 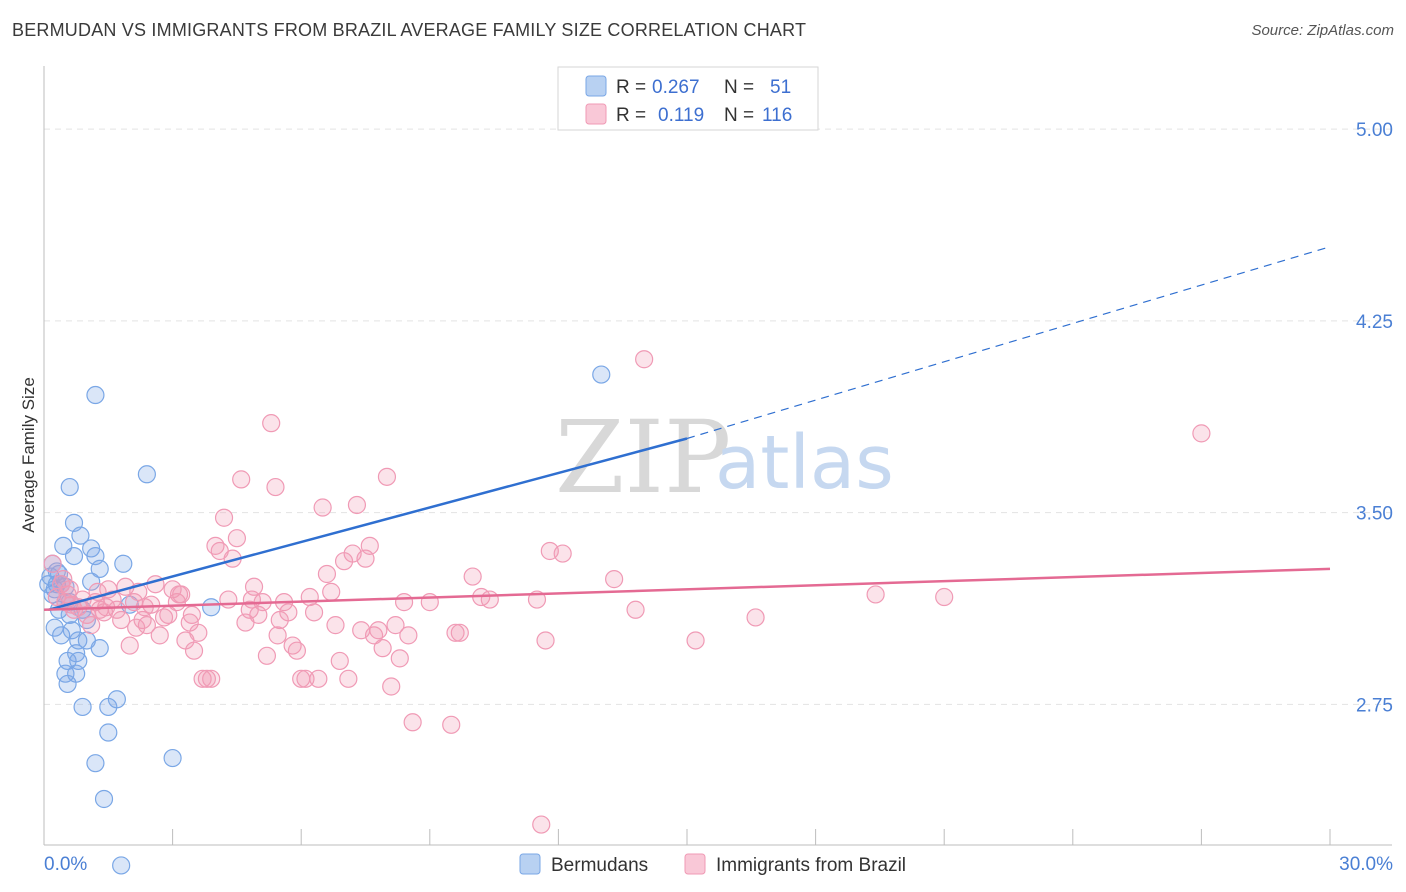 What do you see at coordinates (1374, 514) in the screenshot?
I see `y-tick-label-1: 3.50` at bounding box center [1374, 514].